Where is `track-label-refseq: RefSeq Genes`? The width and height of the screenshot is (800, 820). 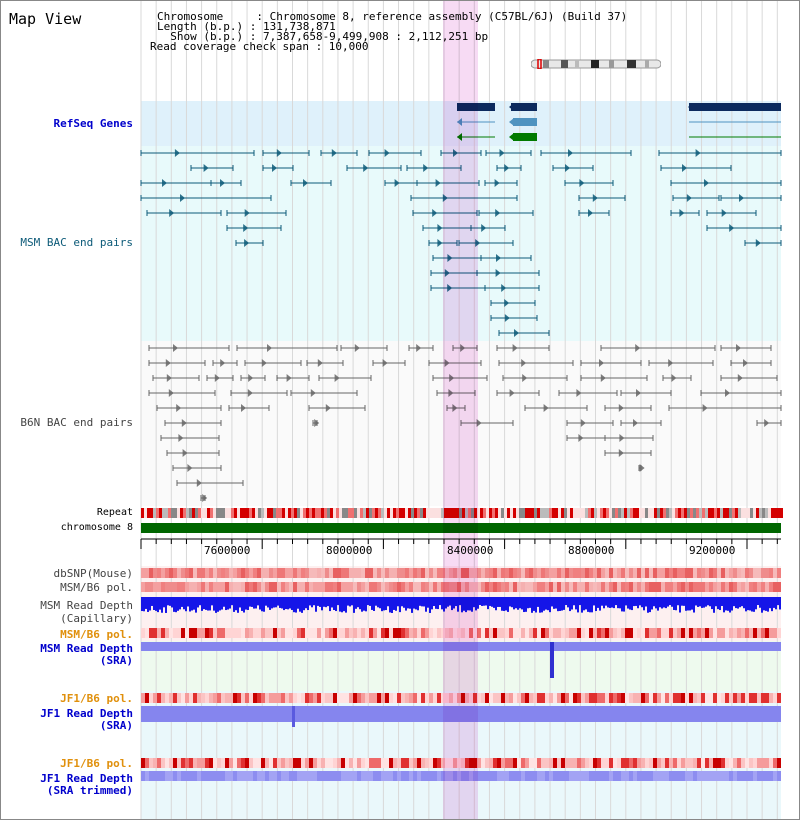
track-label-refseq: RefSeq Genes is located at coordinates (93, 123).